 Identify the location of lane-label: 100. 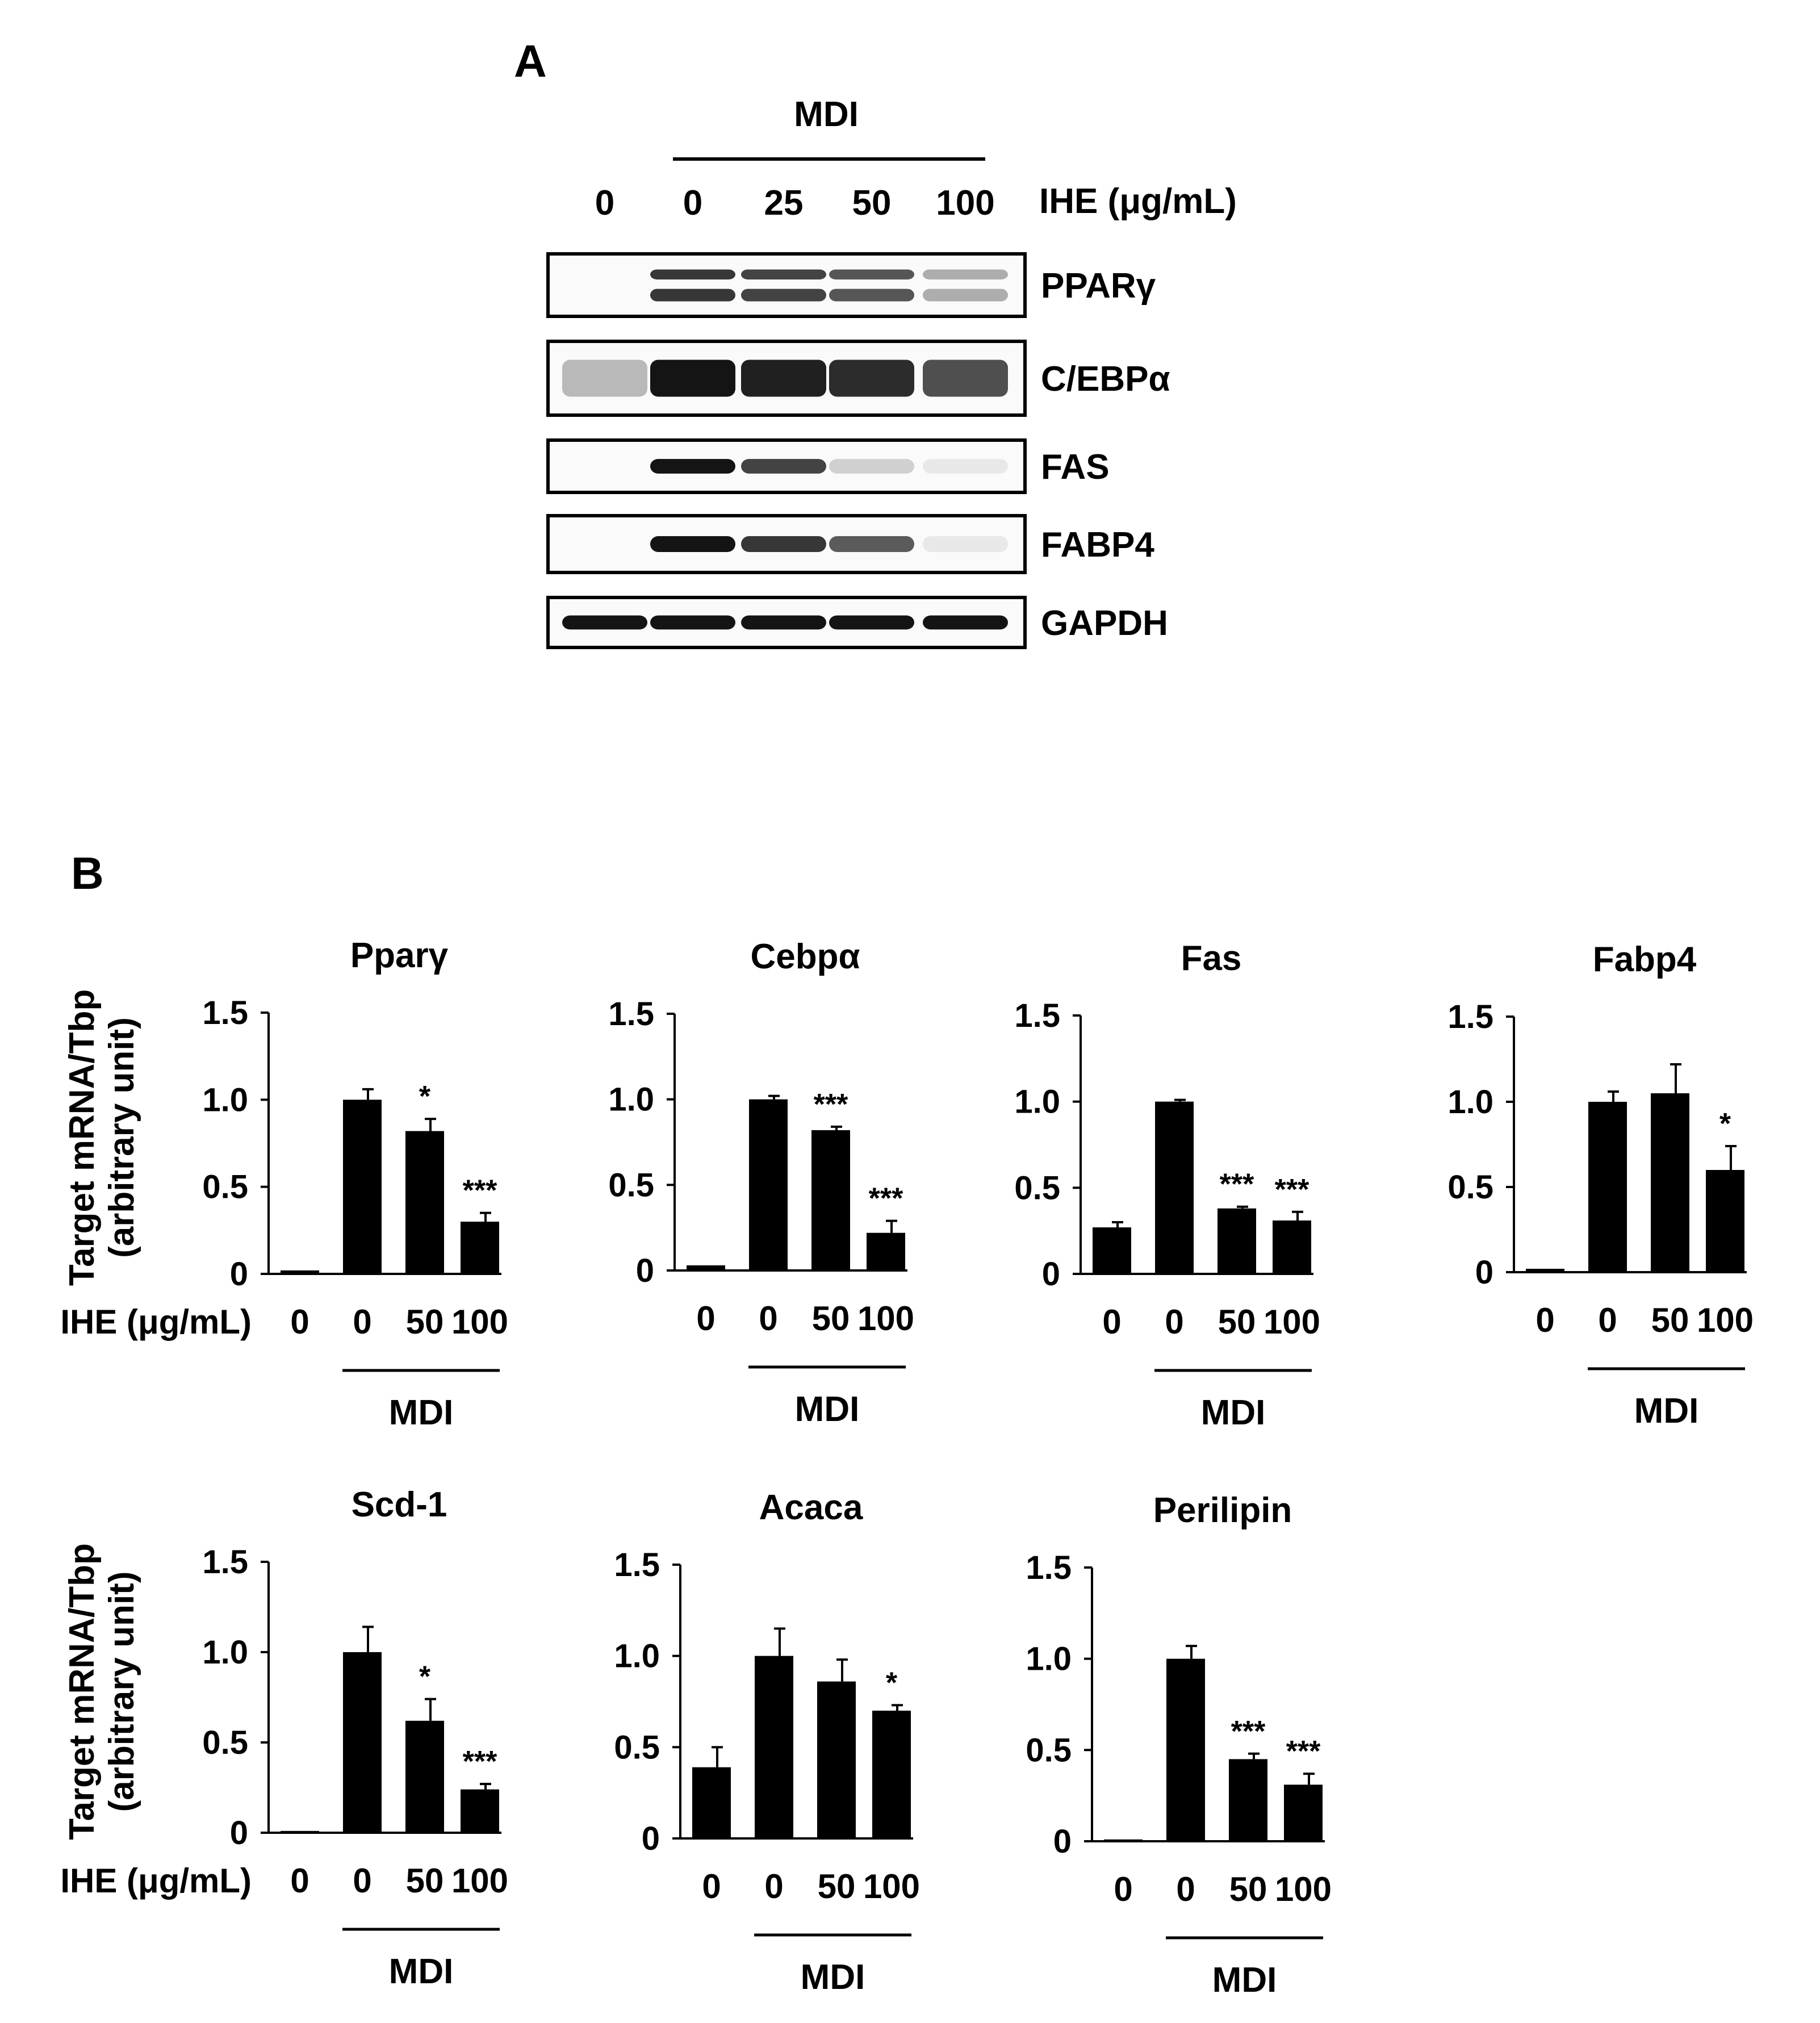
(965, 203).